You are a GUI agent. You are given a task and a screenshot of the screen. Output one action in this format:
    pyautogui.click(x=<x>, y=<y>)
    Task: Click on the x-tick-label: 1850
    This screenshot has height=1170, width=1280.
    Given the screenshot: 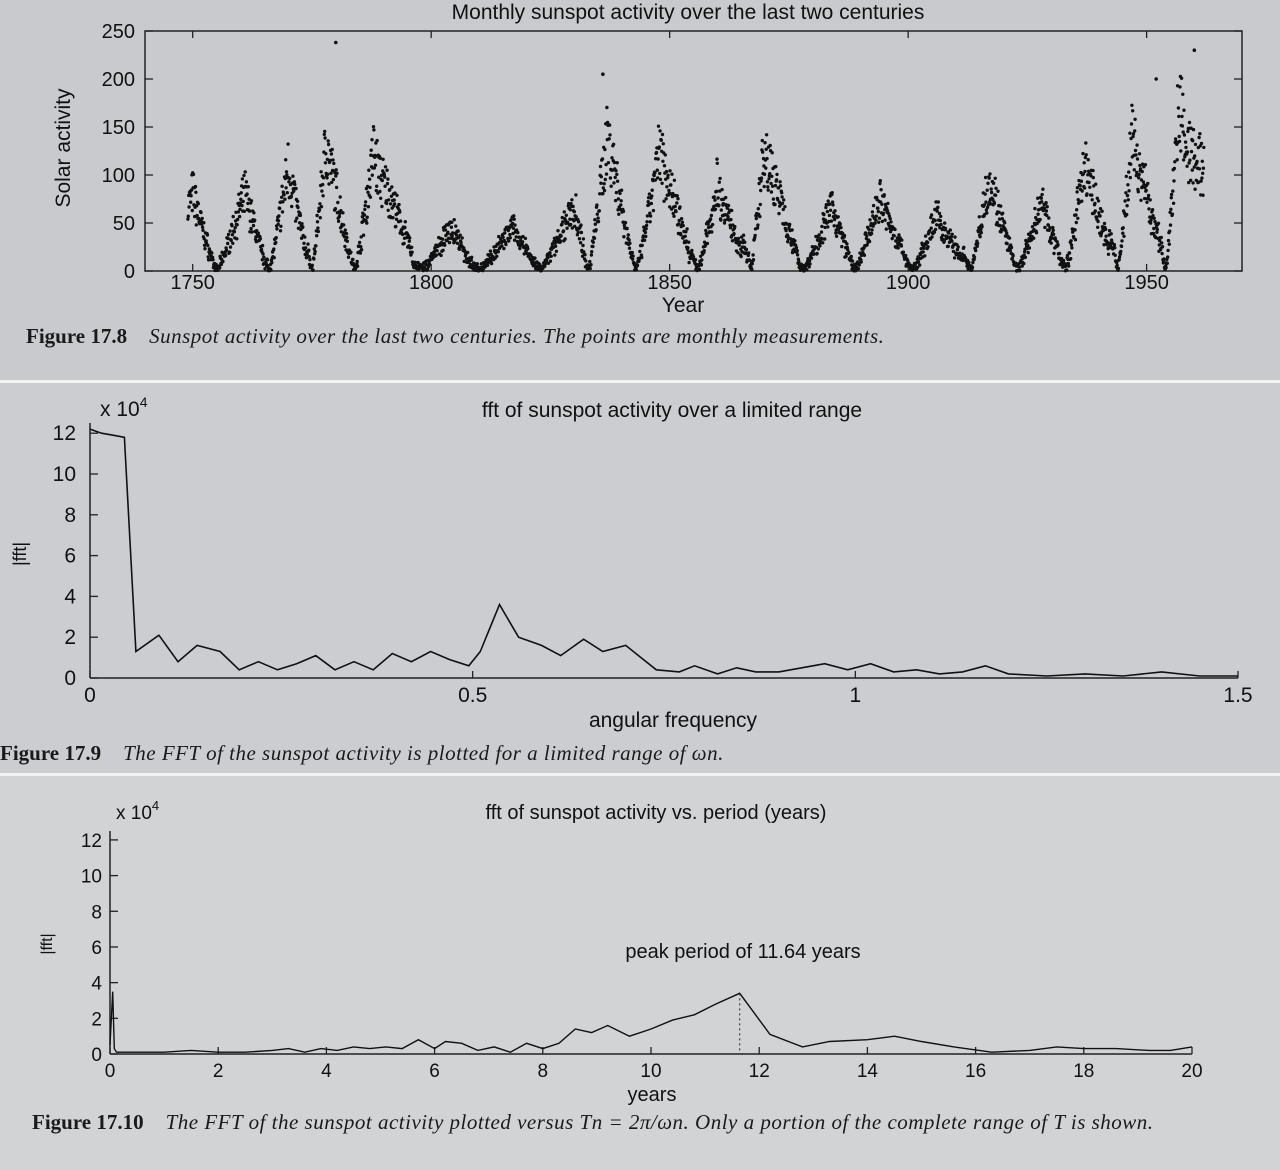 What is the action you would take?
    pyautogui.click(x=669, y=283)
    